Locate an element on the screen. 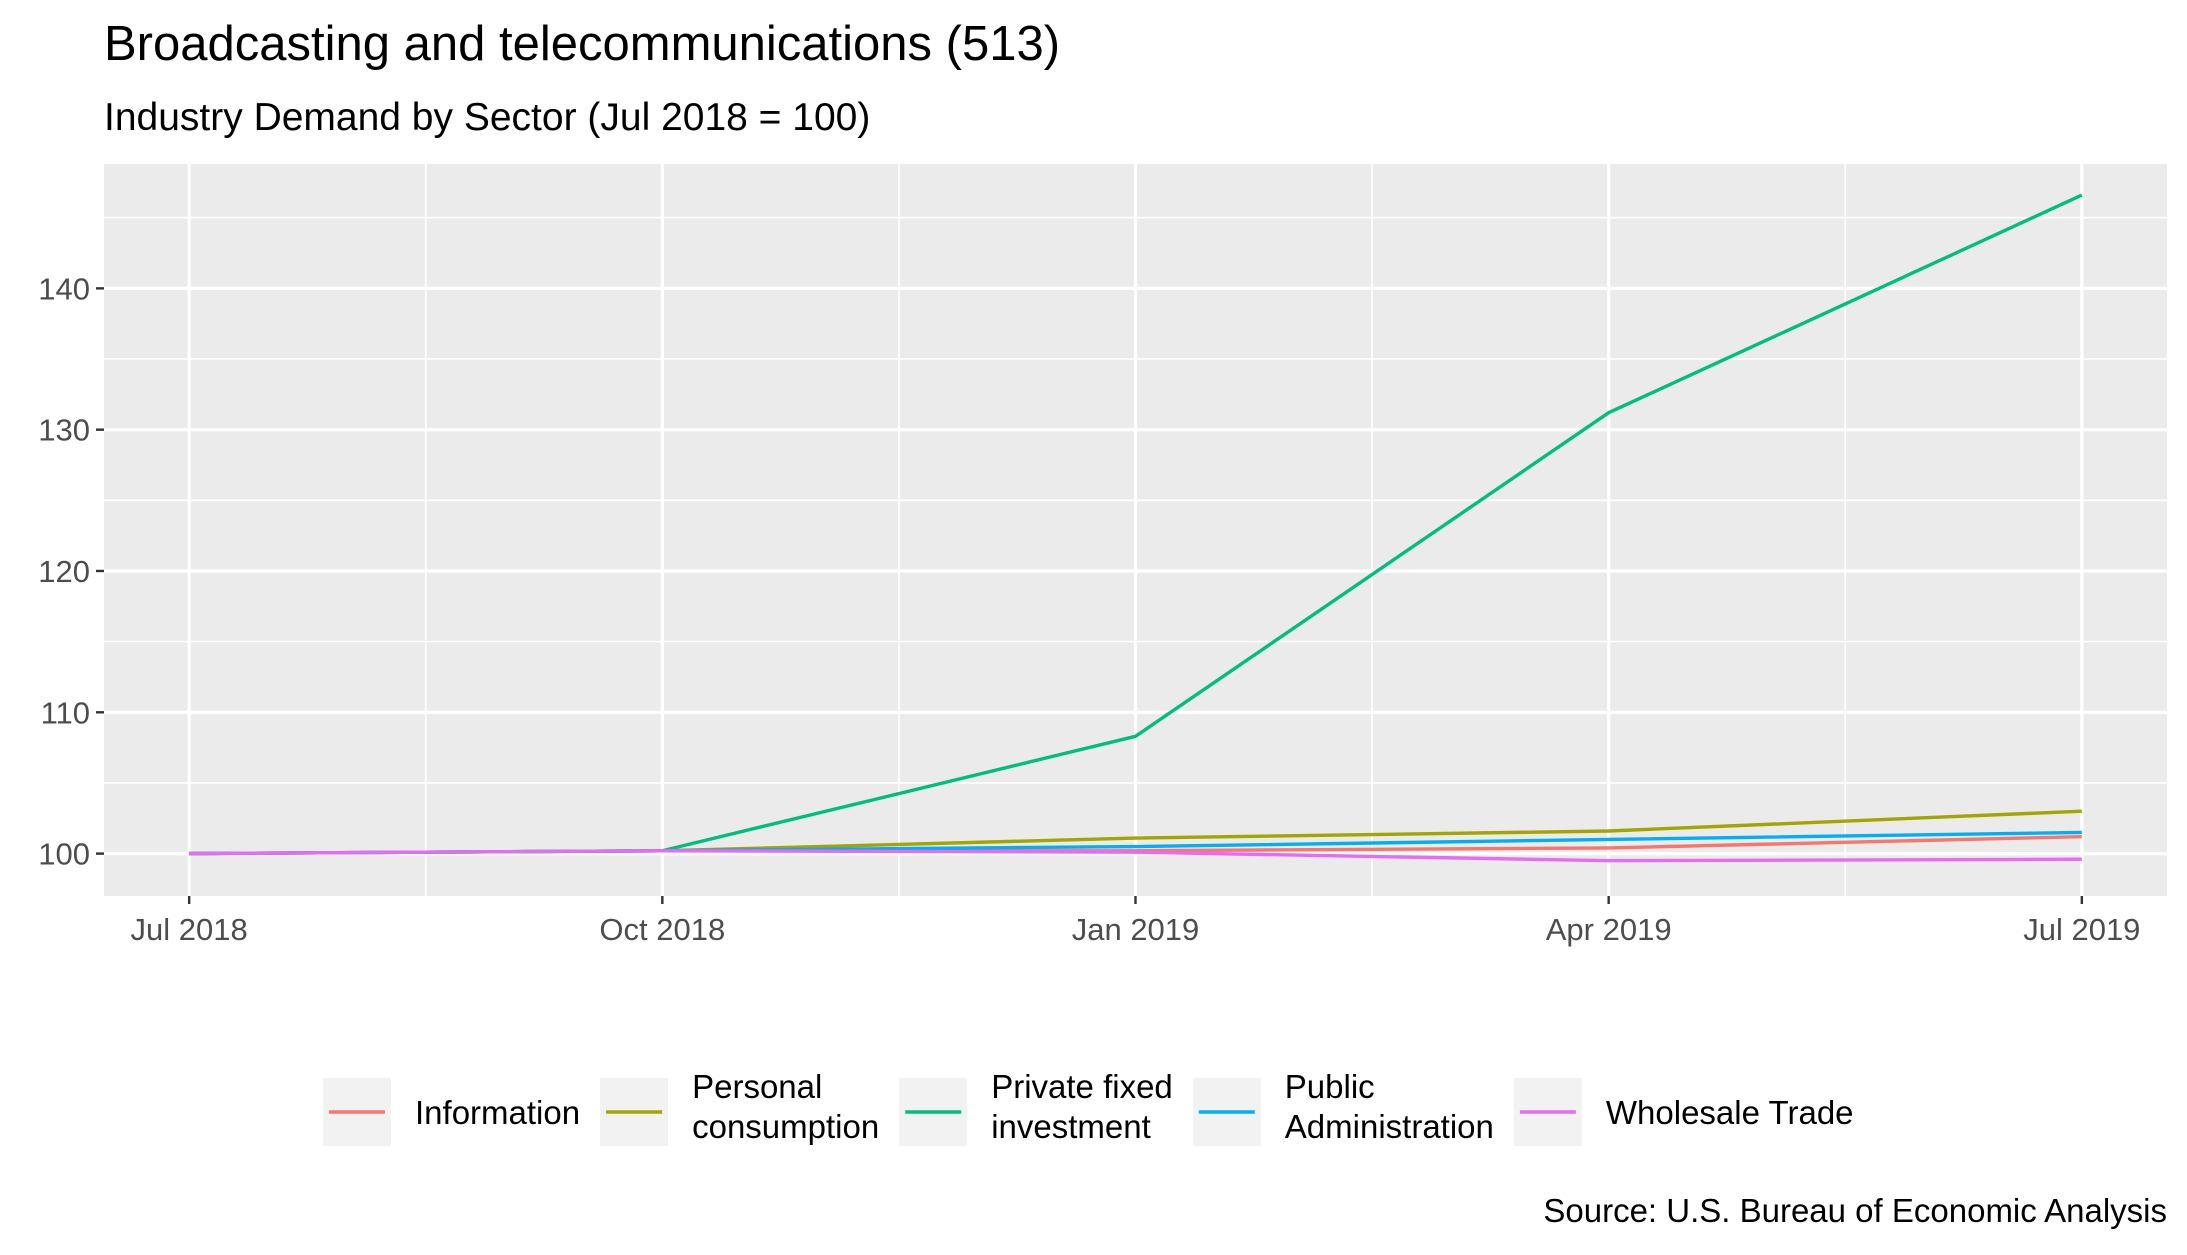  legend-label: Public is located at coordinates (1330, 1086).